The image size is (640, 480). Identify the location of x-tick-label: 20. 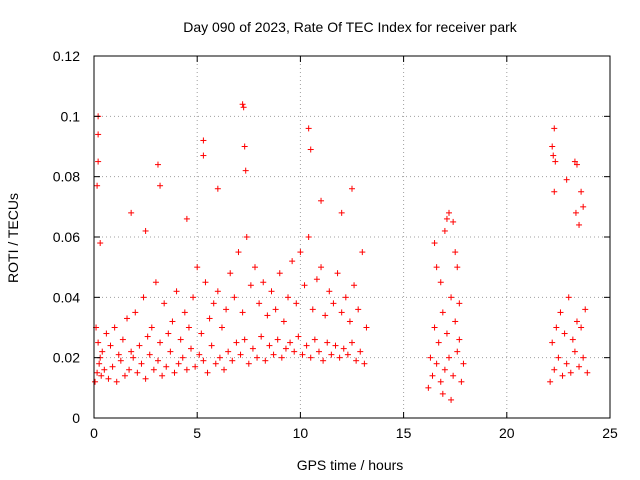
(507, 433).